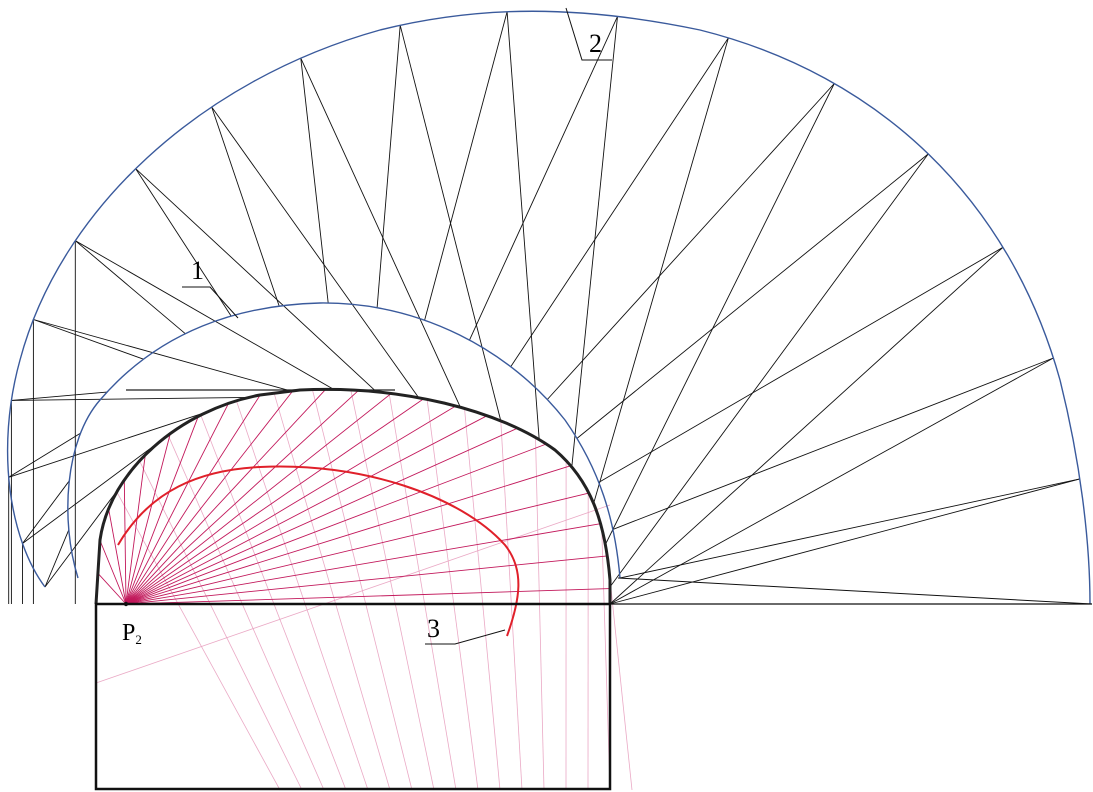  I want to click on pole-rays-group, so click(354, 497).